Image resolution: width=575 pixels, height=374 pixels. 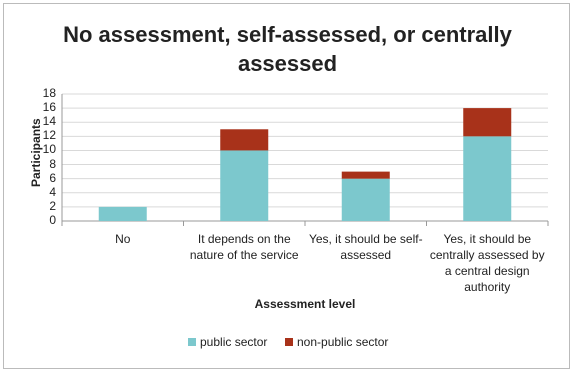 I want to click on legend-item: public sector, so click(x=227, y=342).